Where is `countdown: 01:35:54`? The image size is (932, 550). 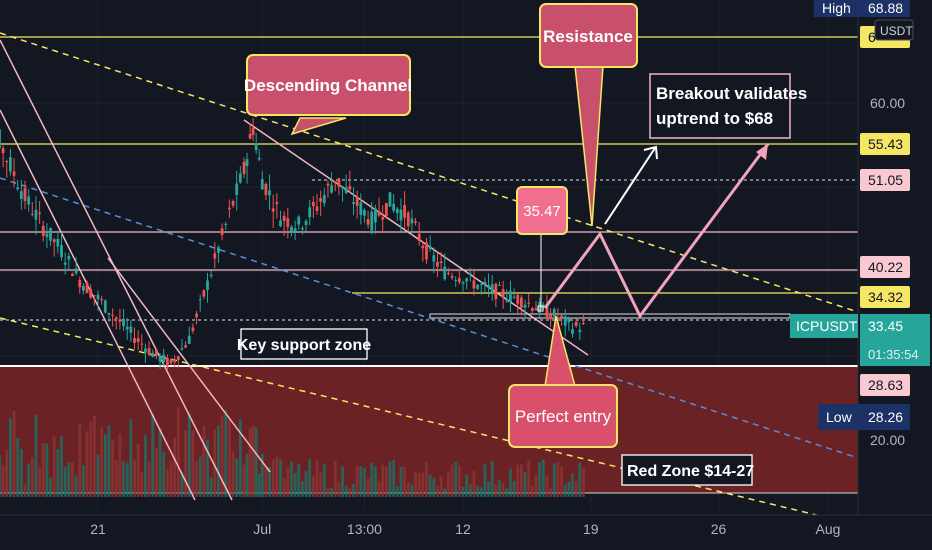 countdown: 01:35:54 is located at coordinates (893, 354).